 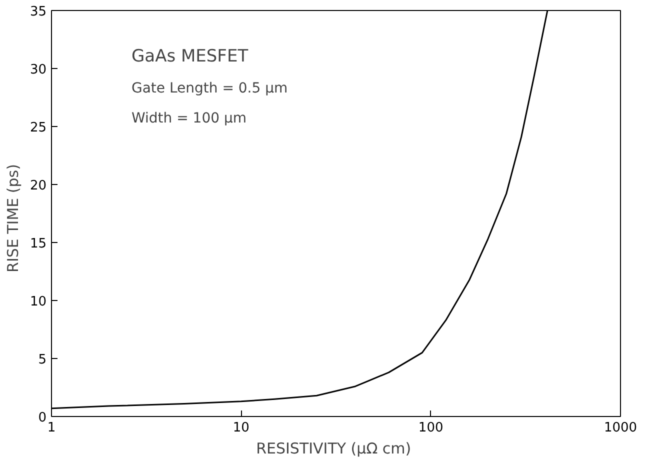 What do you see at coordinates (38, 302) in the screenshot?
I see `y-tick-label: 10` at bounding box center [38, 302].